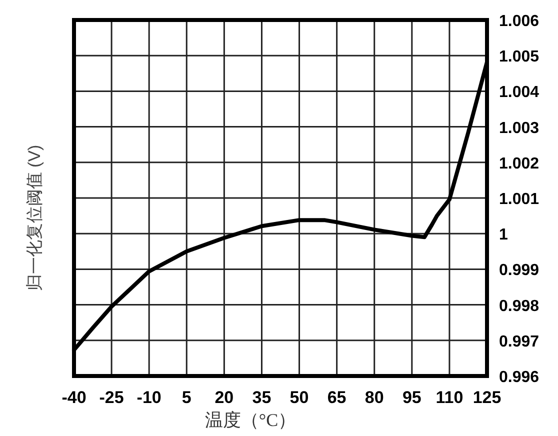 This screenshot has width=558, height=436. Describe the element at coordinates (519, 93) in the screenshot. I see `y-tick-label: 1.004` at that location.